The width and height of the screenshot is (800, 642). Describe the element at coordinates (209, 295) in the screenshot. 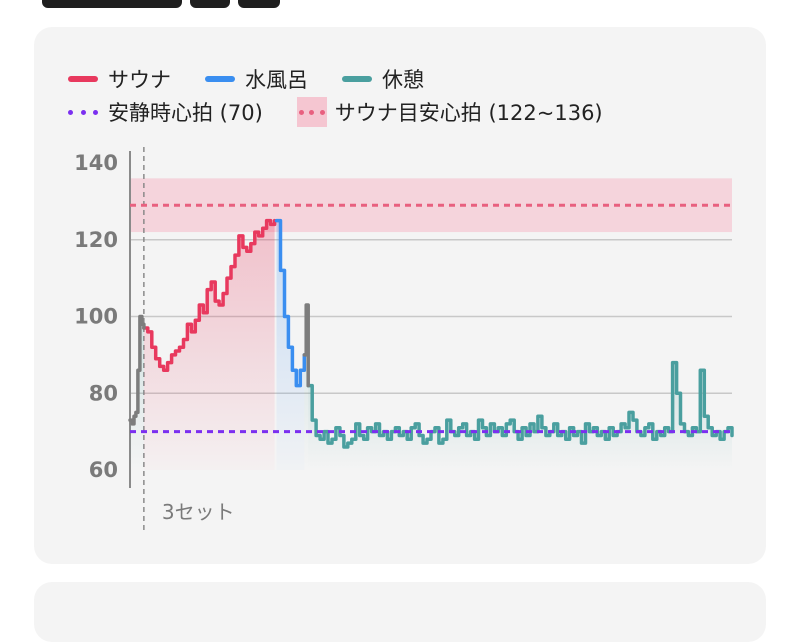

I see `sauna-line` at that location.